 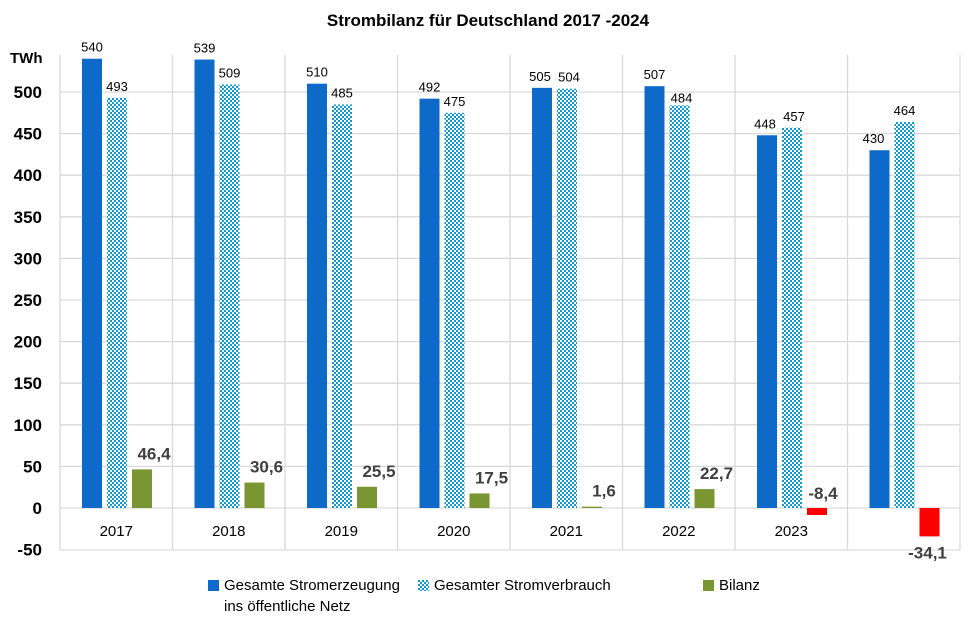 I want to click on data-label-balance: 25,5, so click(x=378, y=471).